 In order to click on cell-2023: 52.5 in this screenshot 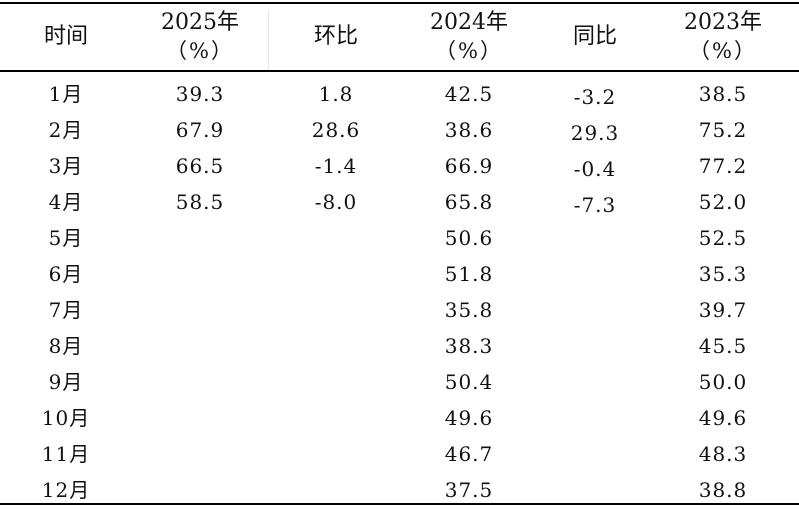, I will do `click(723, 238)`.